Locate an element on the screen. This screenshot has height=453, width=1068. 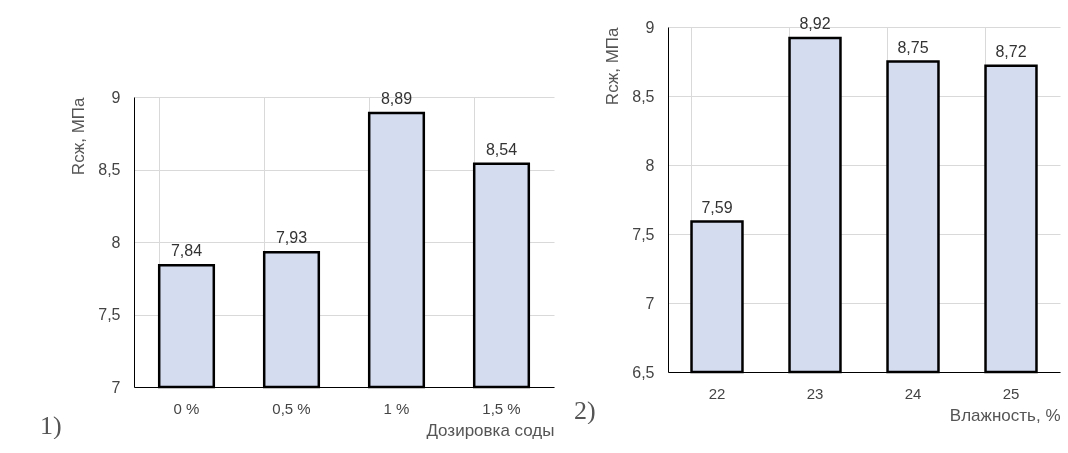
x-axis-title: Дозировка соды is located at coordinates (490, 430).